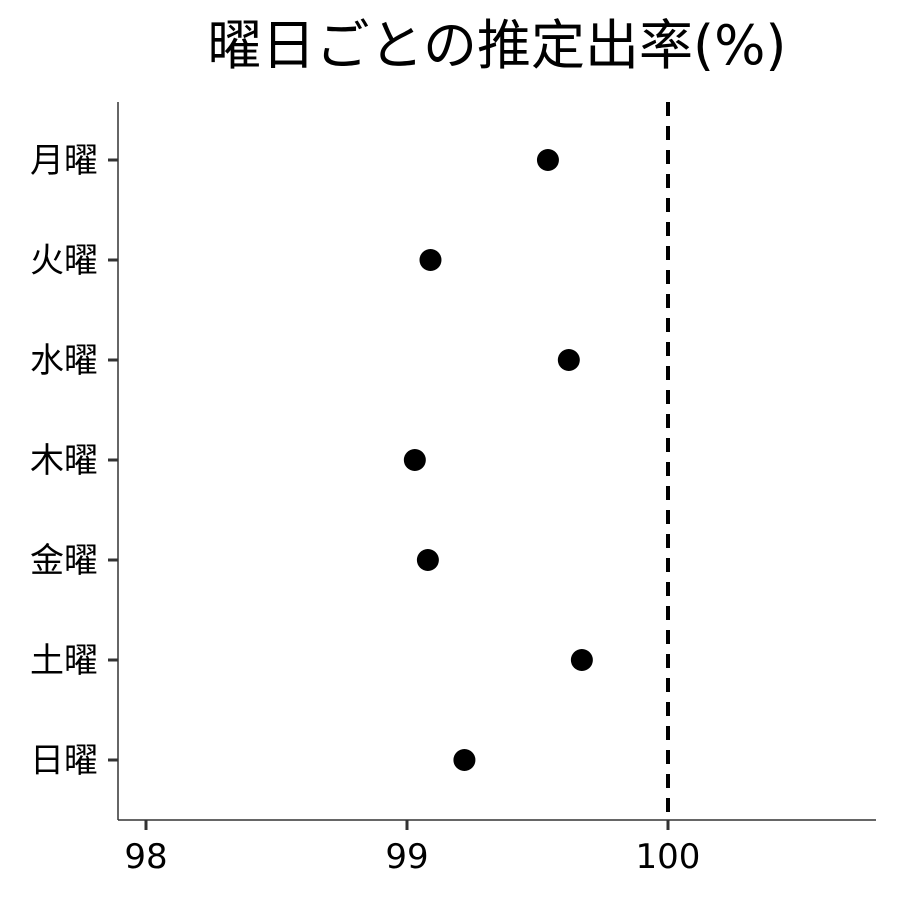  What do you see at coordinates (64, 361) in the screenshot?
I see `y-tick-label: 水曜` at bounding box center [64, 361].